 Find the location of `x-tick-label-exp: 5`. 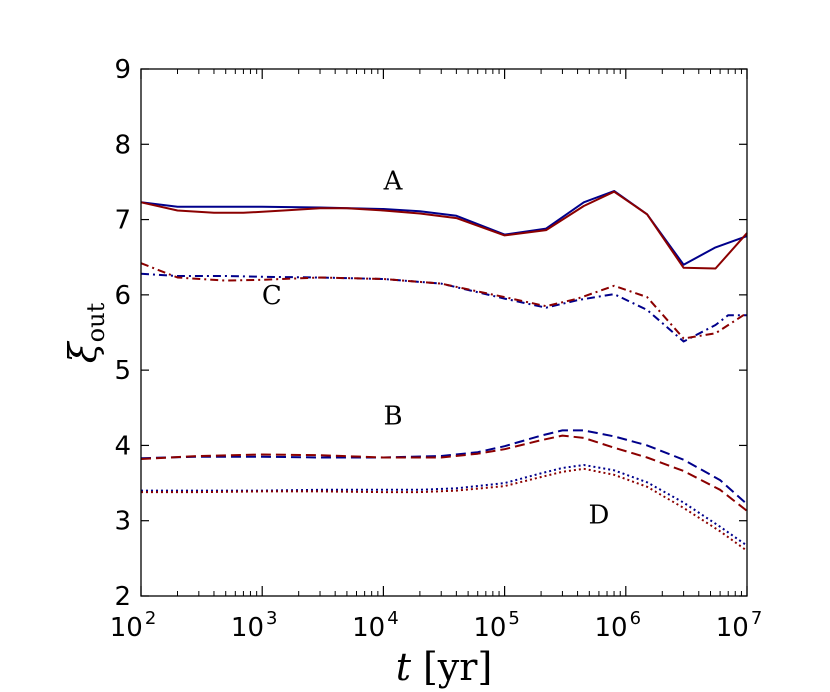

x-tick-label-exp: 5 is located at coordinates (513, 618).